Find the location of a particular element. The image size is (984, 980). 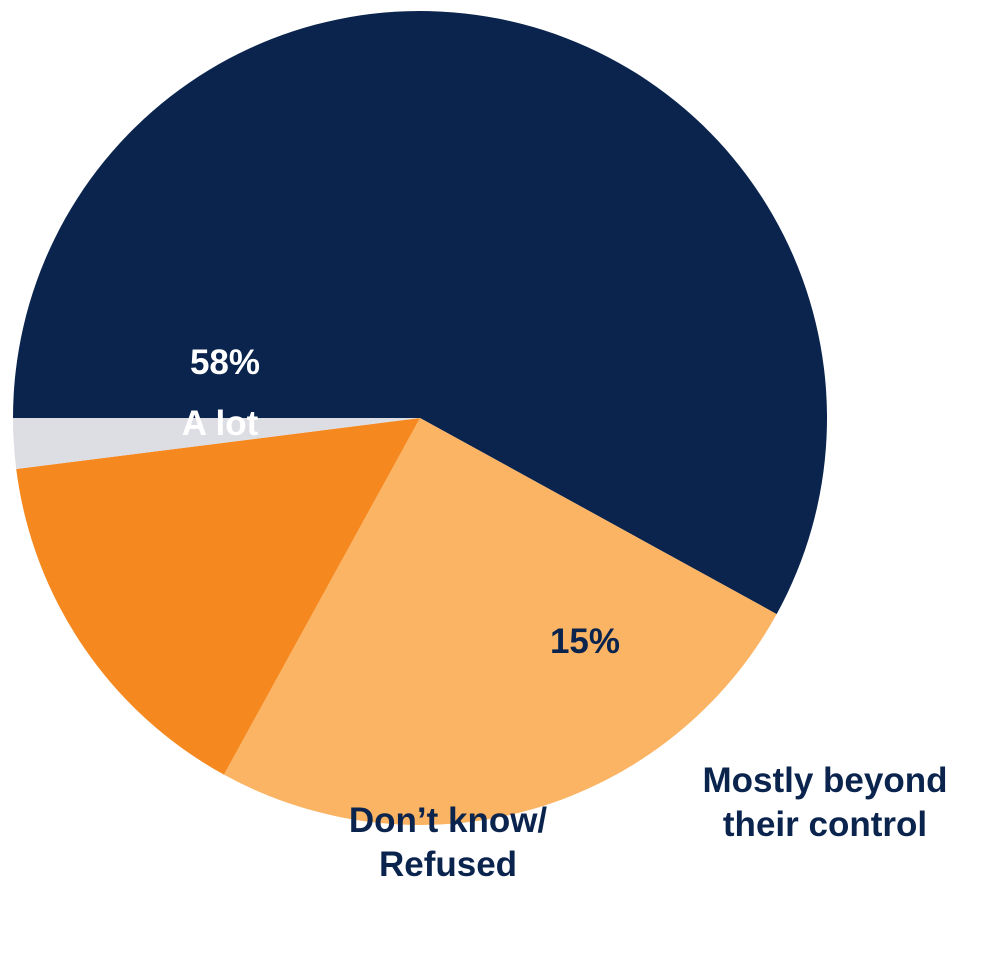

slice-value-label-2: 15% is located at coordinates (585, 641).